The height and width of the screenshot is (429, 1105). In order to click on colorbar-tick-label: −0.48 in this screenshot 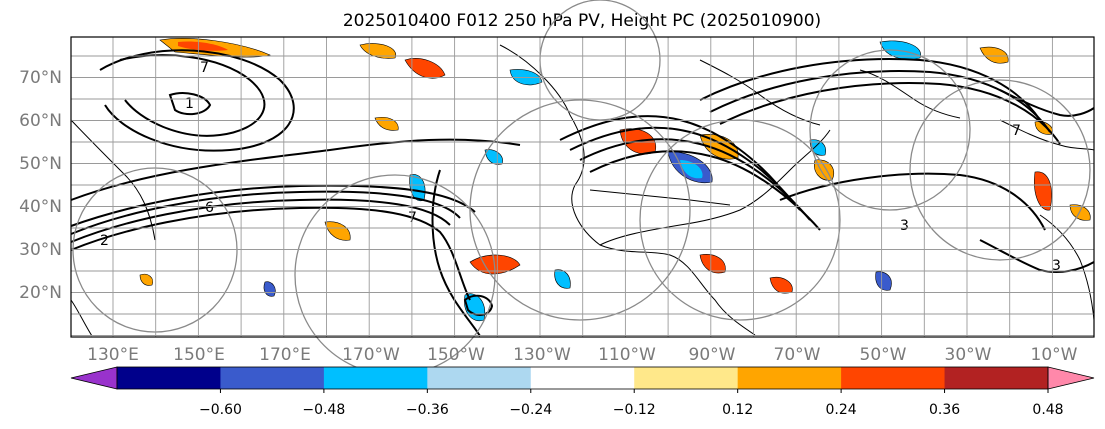, I will do `click(323, 410)`.